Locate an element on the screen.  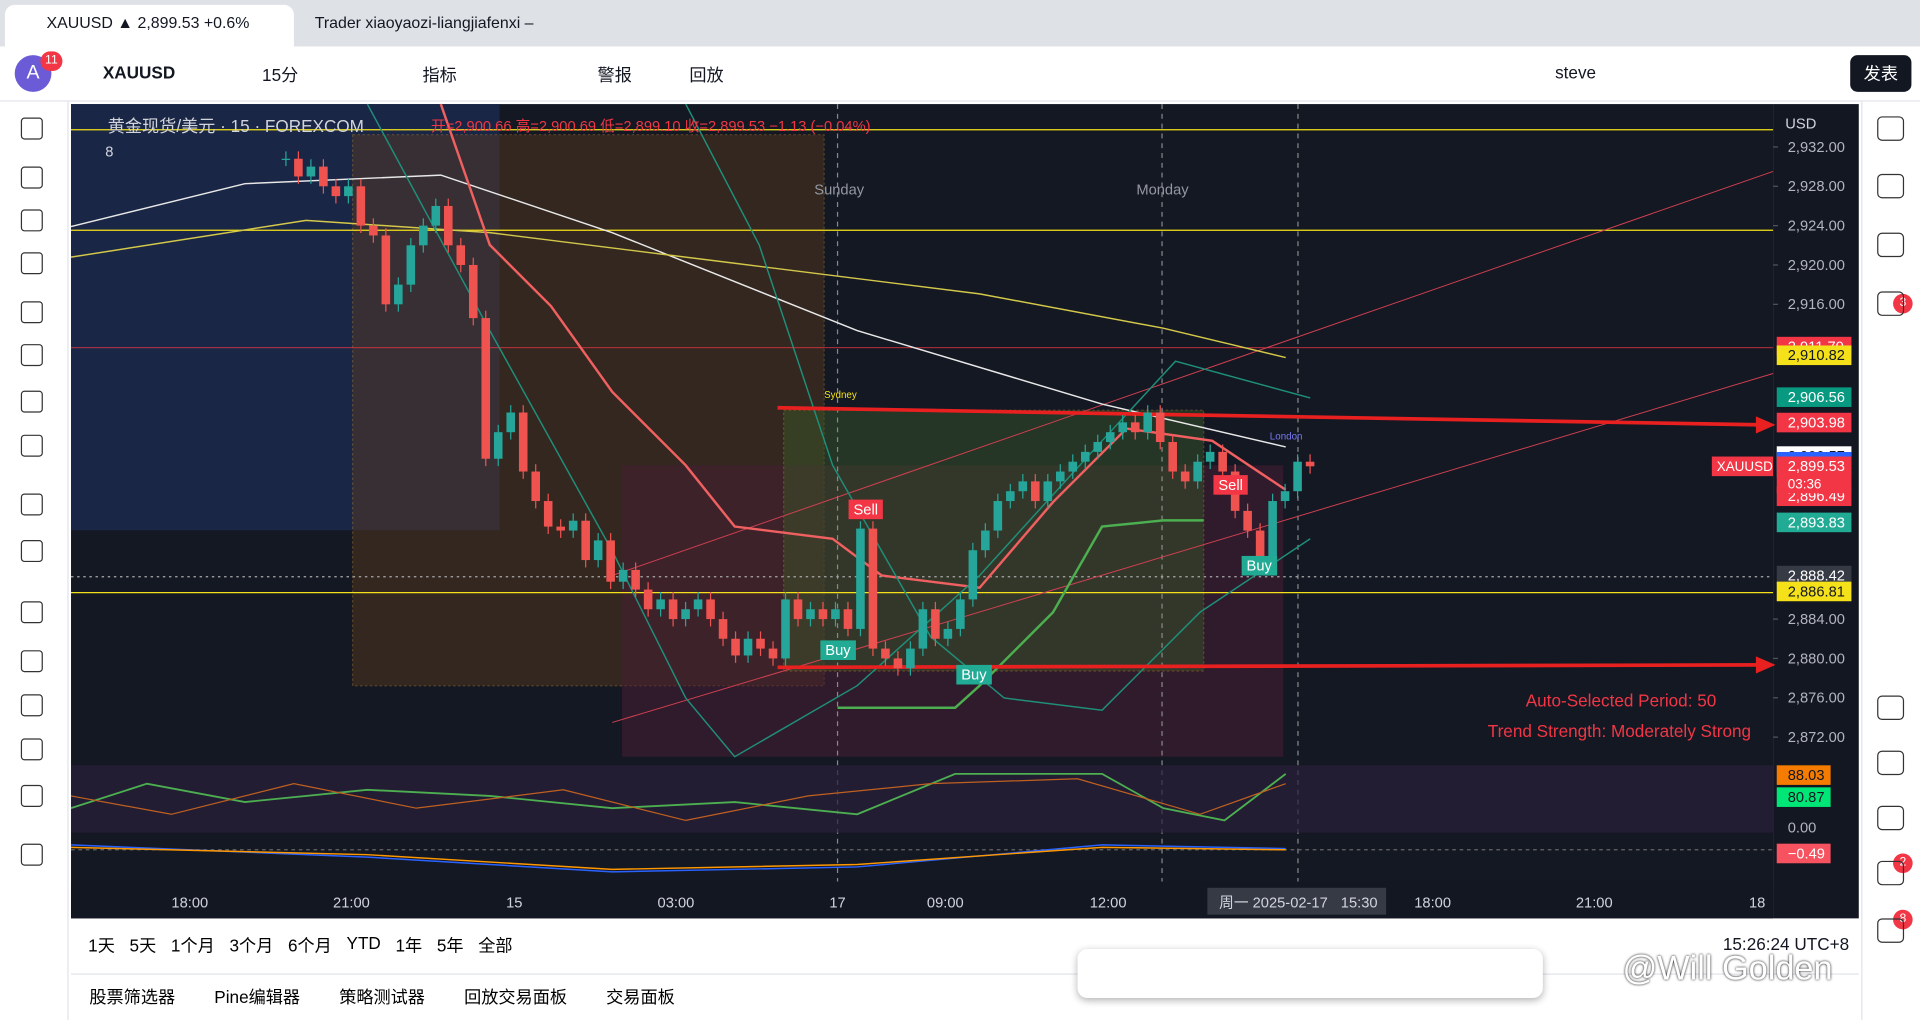
time-label: 21:00 is located at coordinates (1594, 903).